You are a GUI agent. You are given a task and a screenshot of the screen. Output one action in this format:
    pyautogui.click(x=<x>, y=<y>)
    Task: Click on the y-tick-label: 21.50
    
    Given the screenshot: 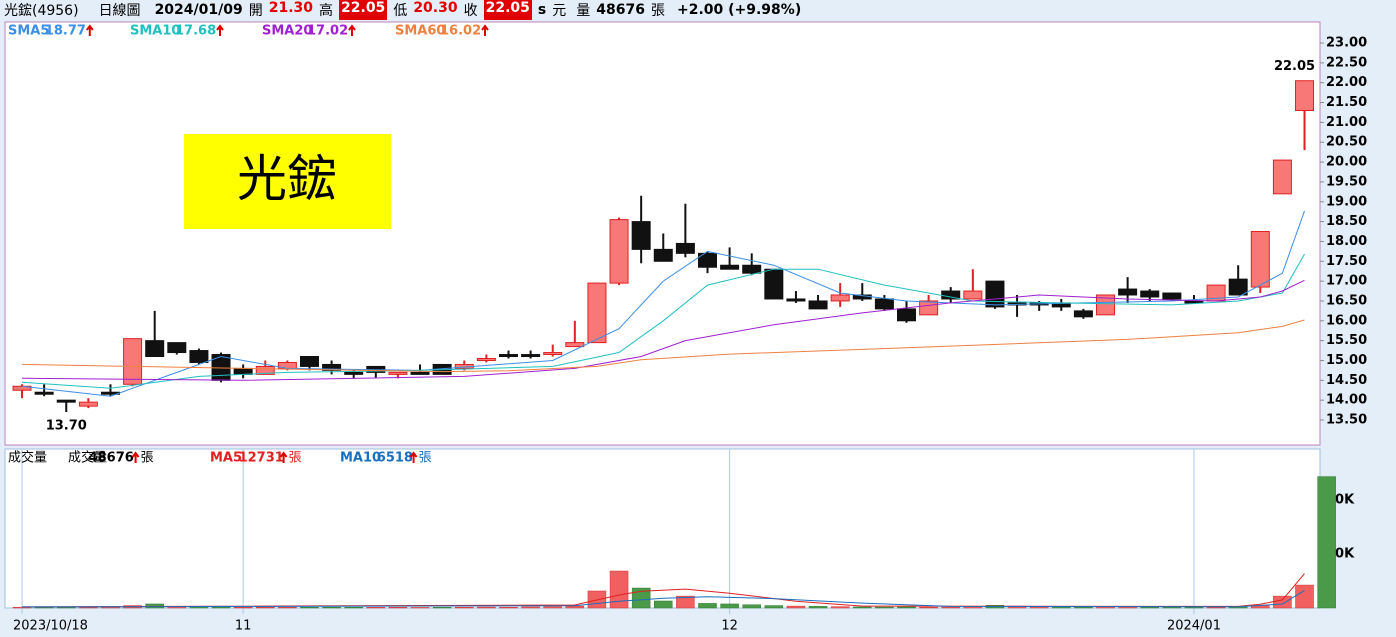 What is the action you would take?
    pyautogui.click(x=1346, y=102)
    